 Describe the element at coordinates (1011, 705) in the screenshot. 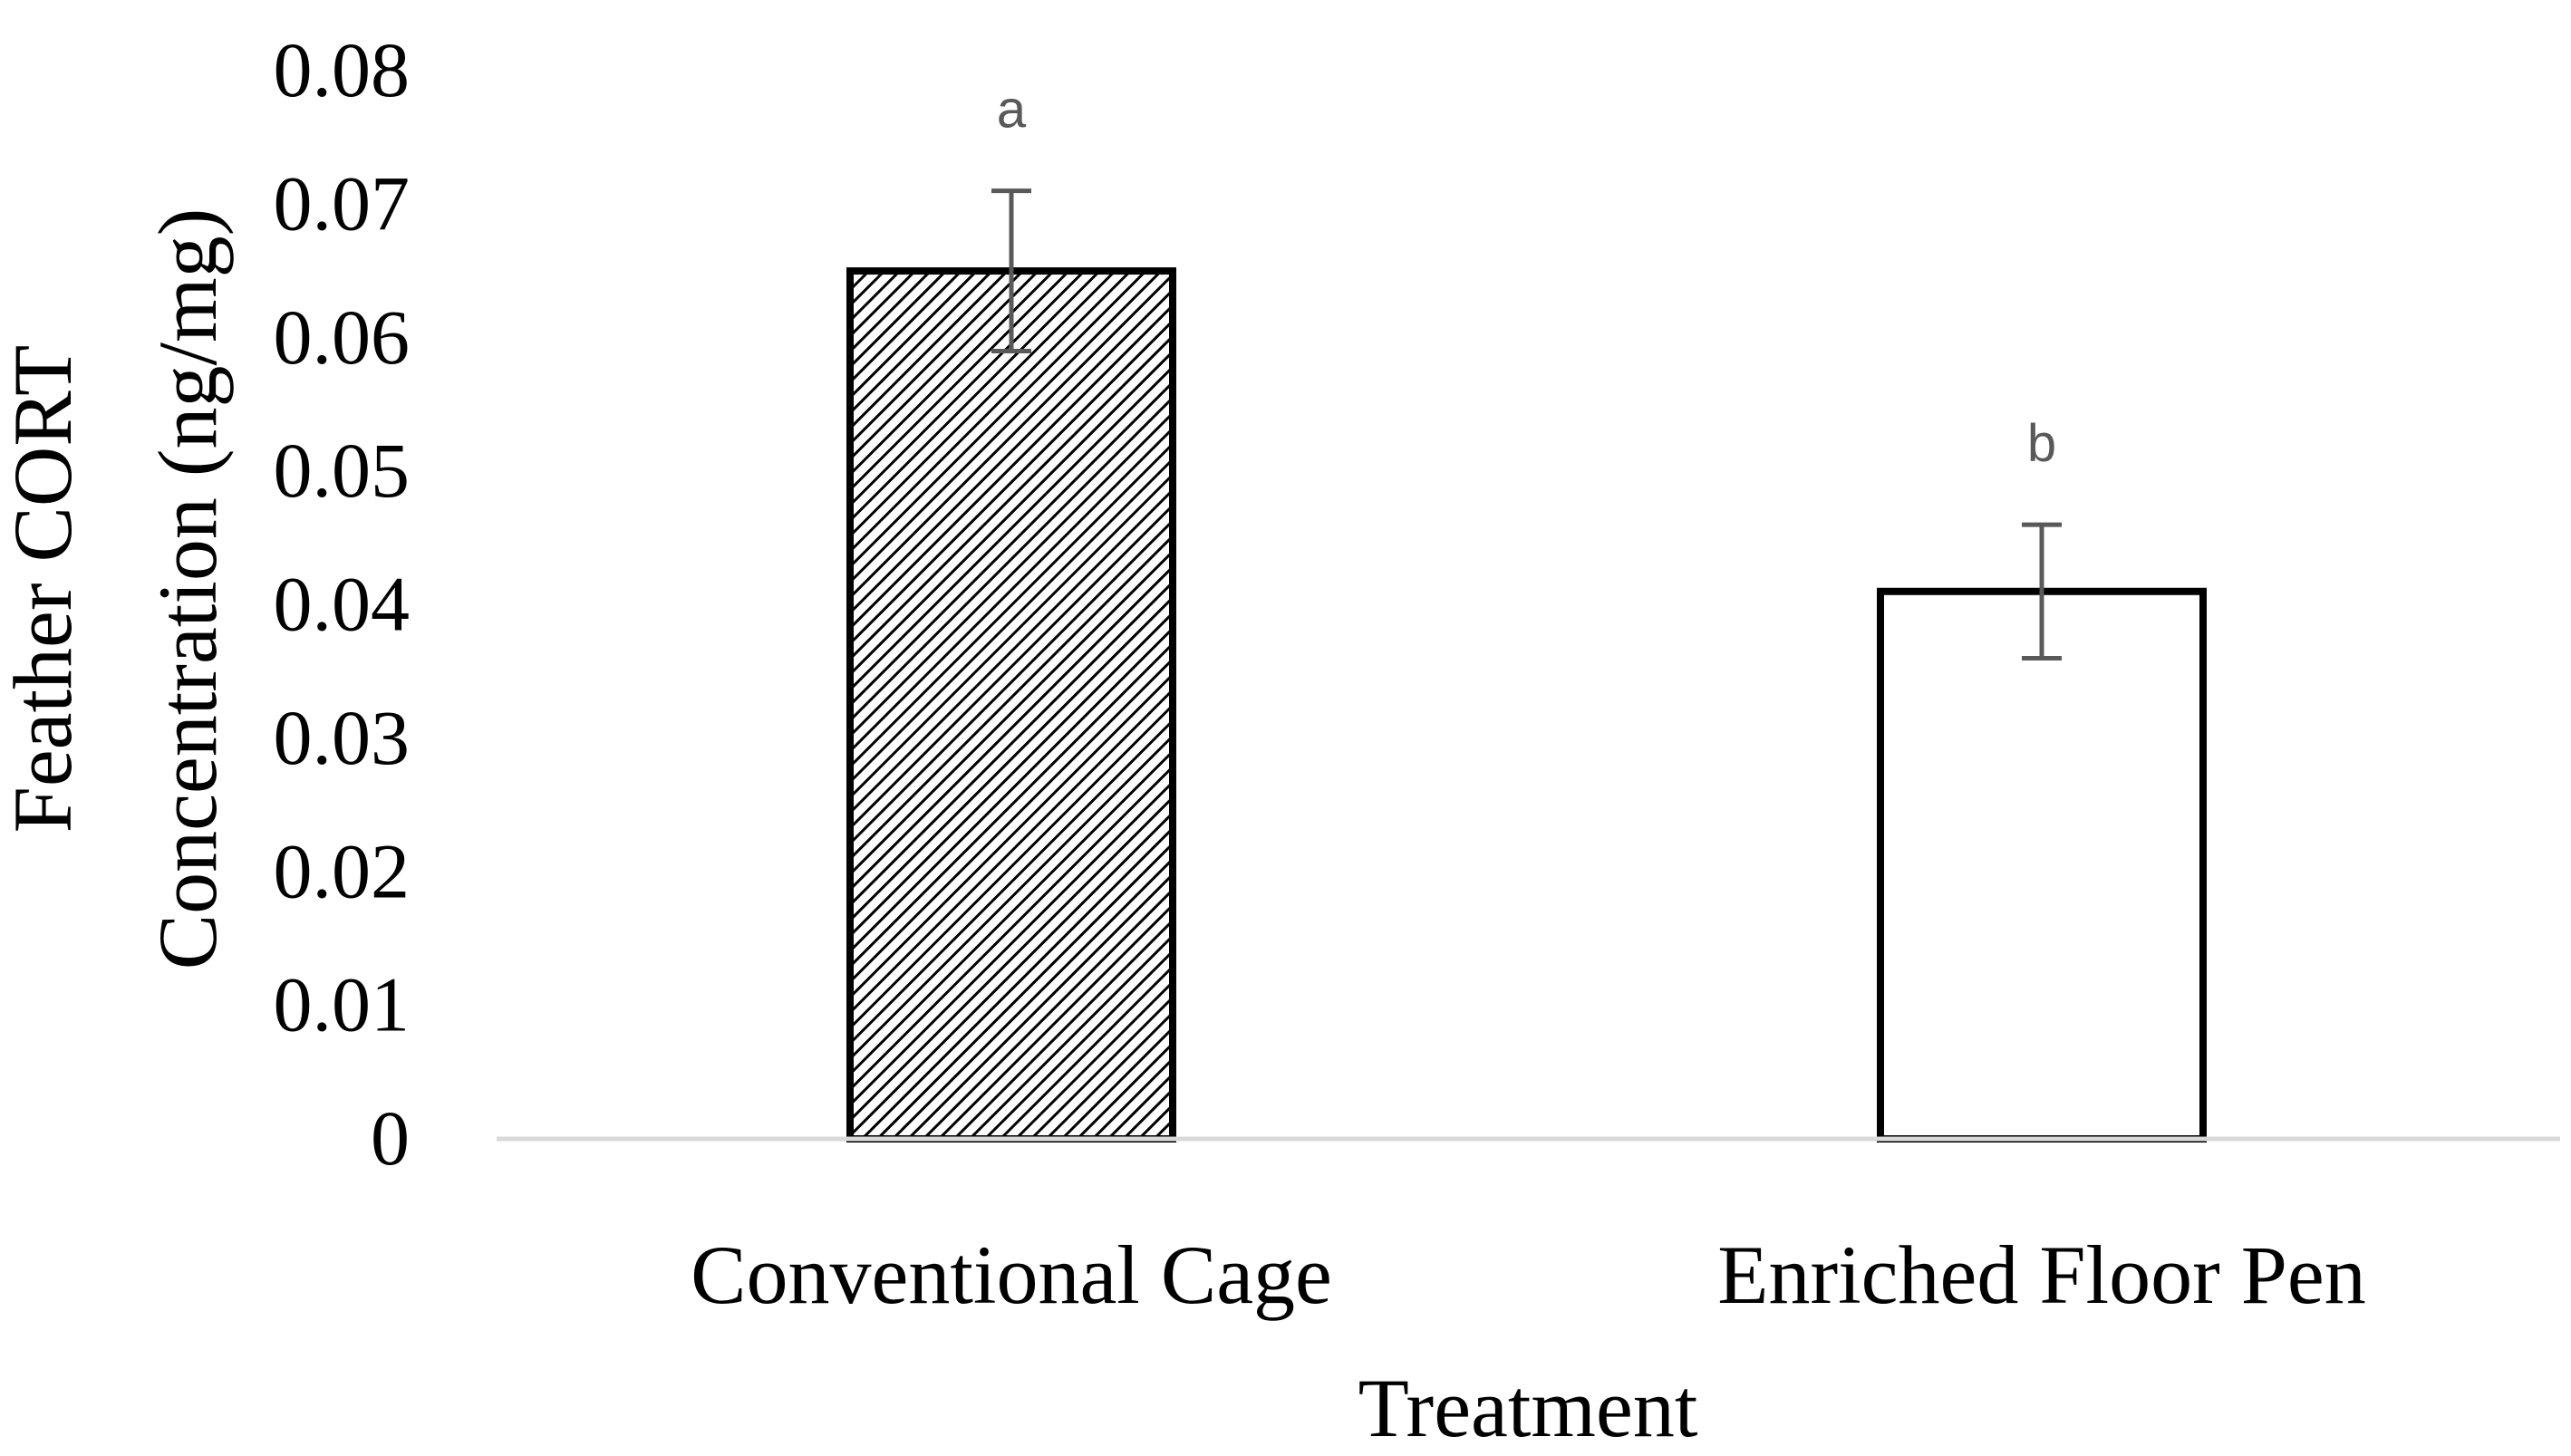

I see `bar-conventional-cage` at that location.